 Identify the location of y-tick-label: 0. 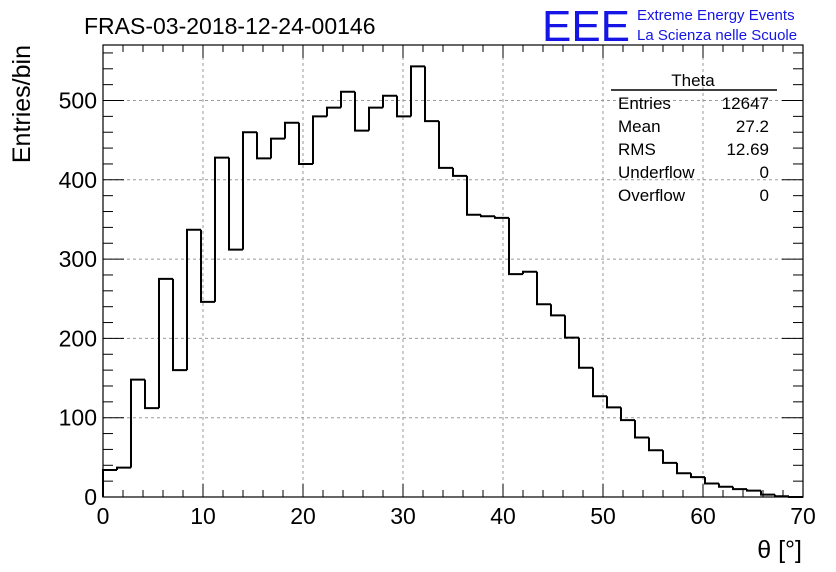
(90, 497).